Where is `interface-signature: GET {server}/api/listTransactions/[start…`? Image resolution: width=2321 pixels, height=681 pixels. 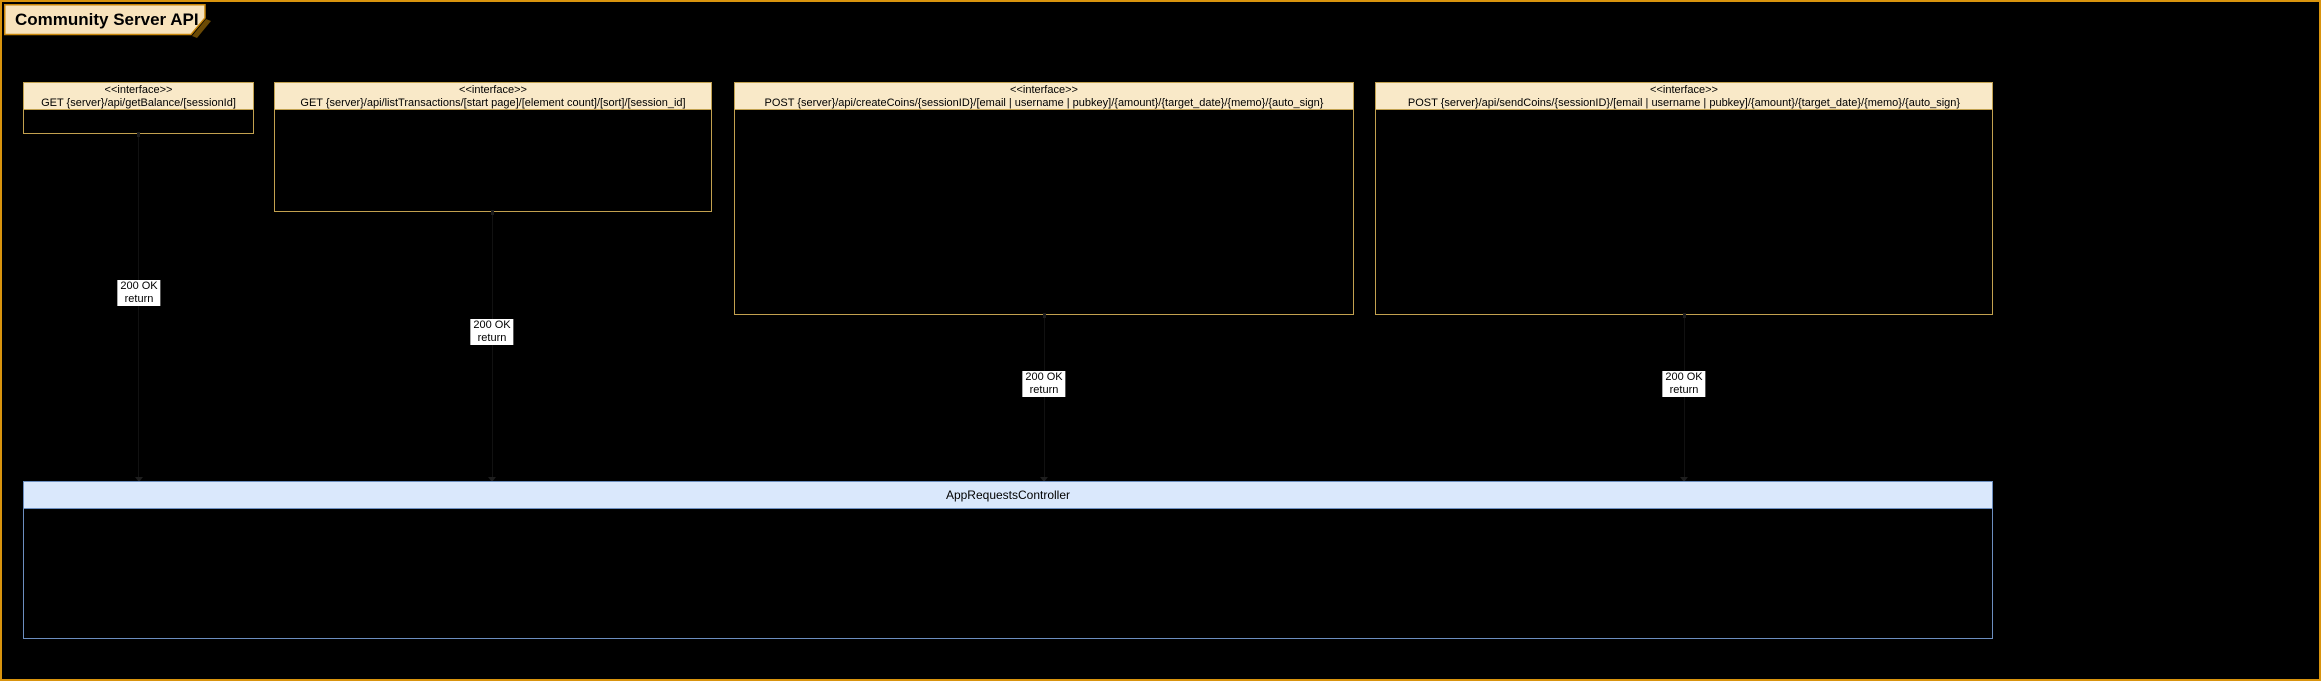 interface-signature: GET {server}/api/listTransactions/[start… is located at coordinates (493, 103).